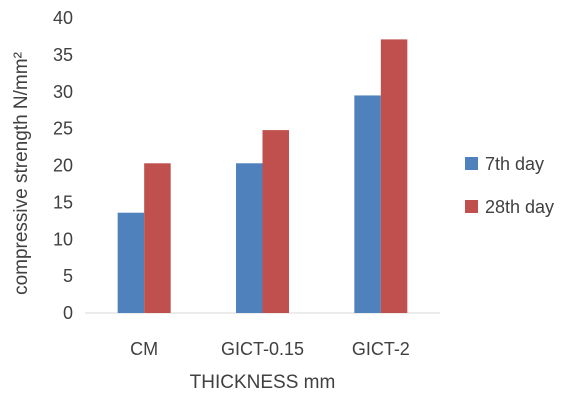 This screenshot has width=571, height=394. What do you see at coordinates (63, 239) in the screenshot?
I see `y-tick-label: 10` at bounding box center [63, 239].